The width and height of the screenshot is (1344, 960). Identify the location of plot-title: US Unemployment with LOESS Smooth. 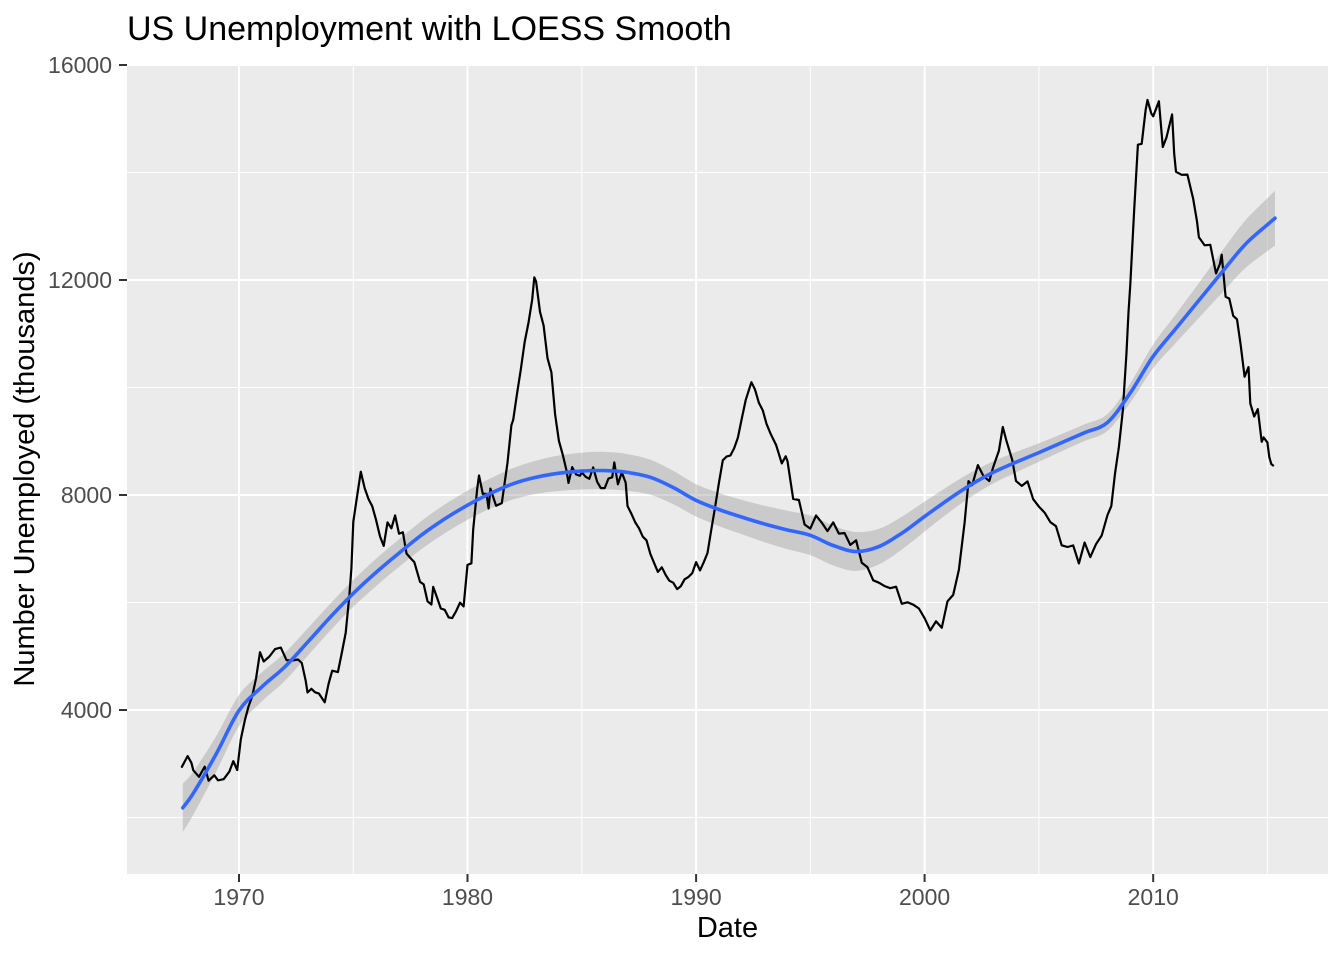
(429, 29).